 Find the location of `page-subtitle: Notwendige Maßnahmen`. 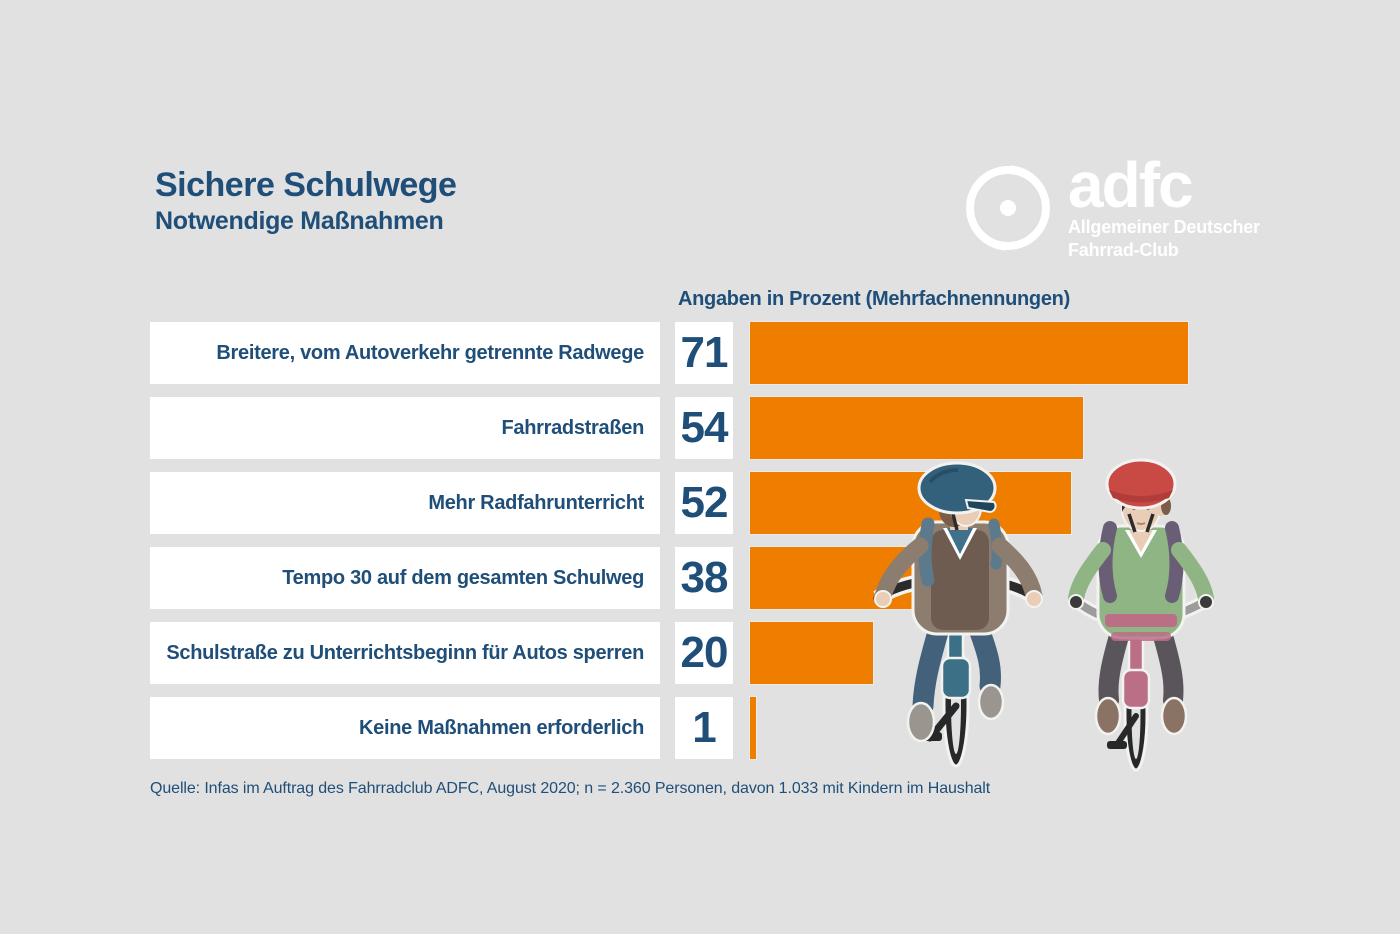

page-subtitle: Notwendige Maßnahmen is located at coordinates (299, 220).